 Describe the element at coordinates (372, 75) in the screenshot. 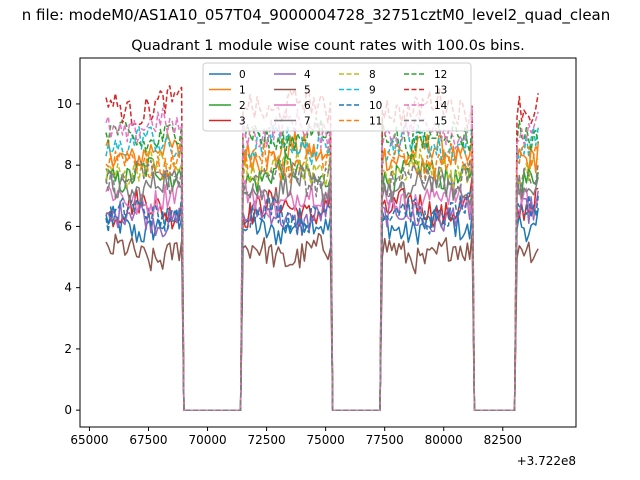

I see `legend-label-8: 8` at that location.